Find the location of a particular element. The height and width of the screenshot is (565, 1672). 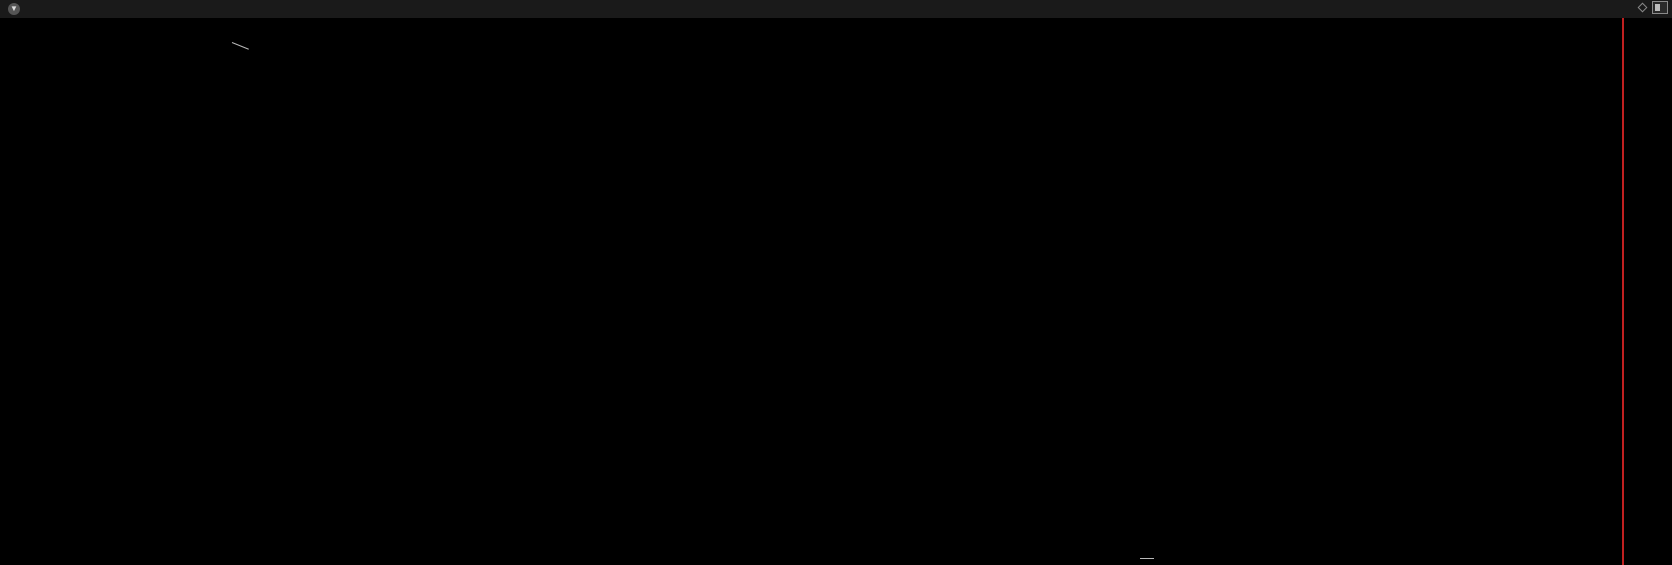

chart-header-bar: ▼ is located at coordinates (836, 9).